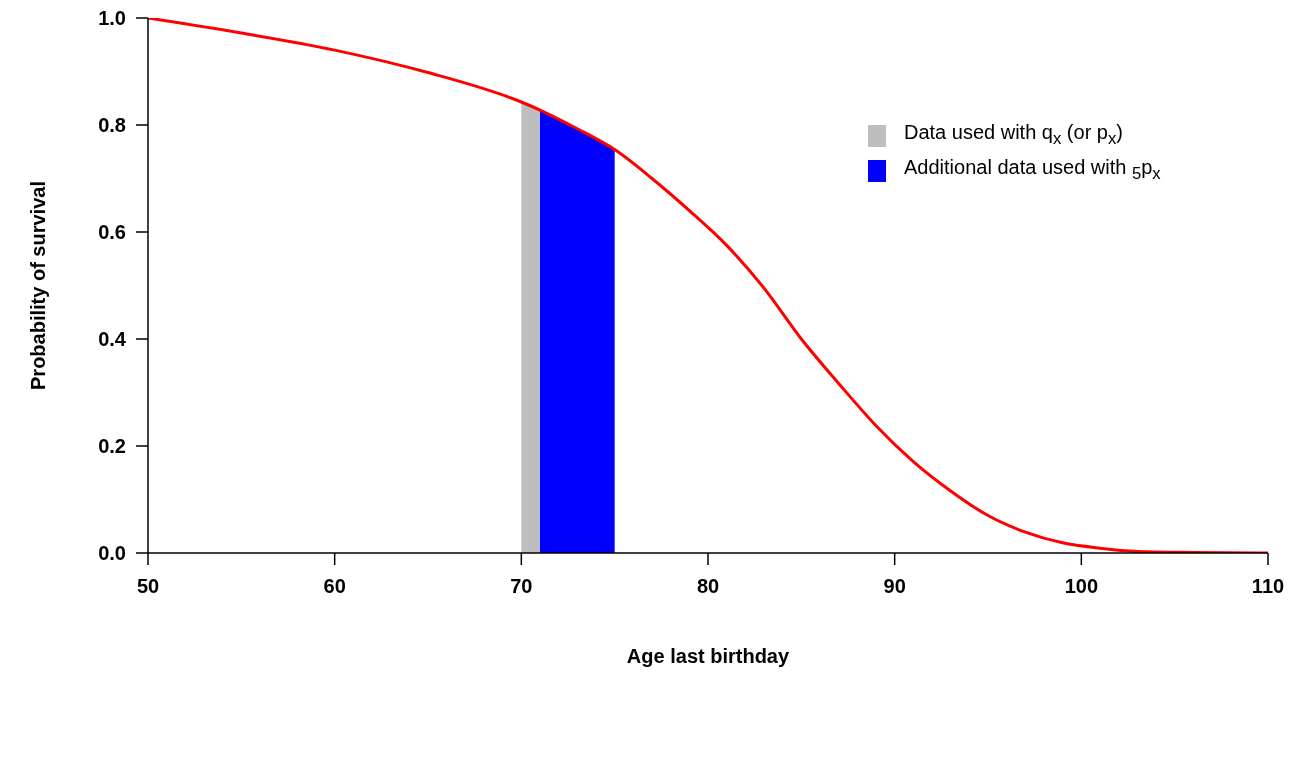 The image size is (1300, 761). What do you see at coordinates (708, 656) in the screenshot?
I see `x-axis-title: Age last birthday` at bounding box center [708, 656].